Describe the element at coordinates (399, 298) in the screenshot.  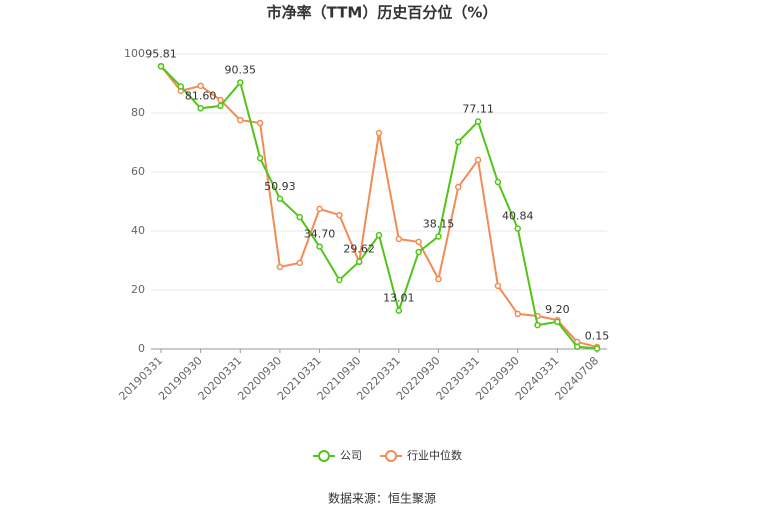
I see `value-label: 13.01` at that location.